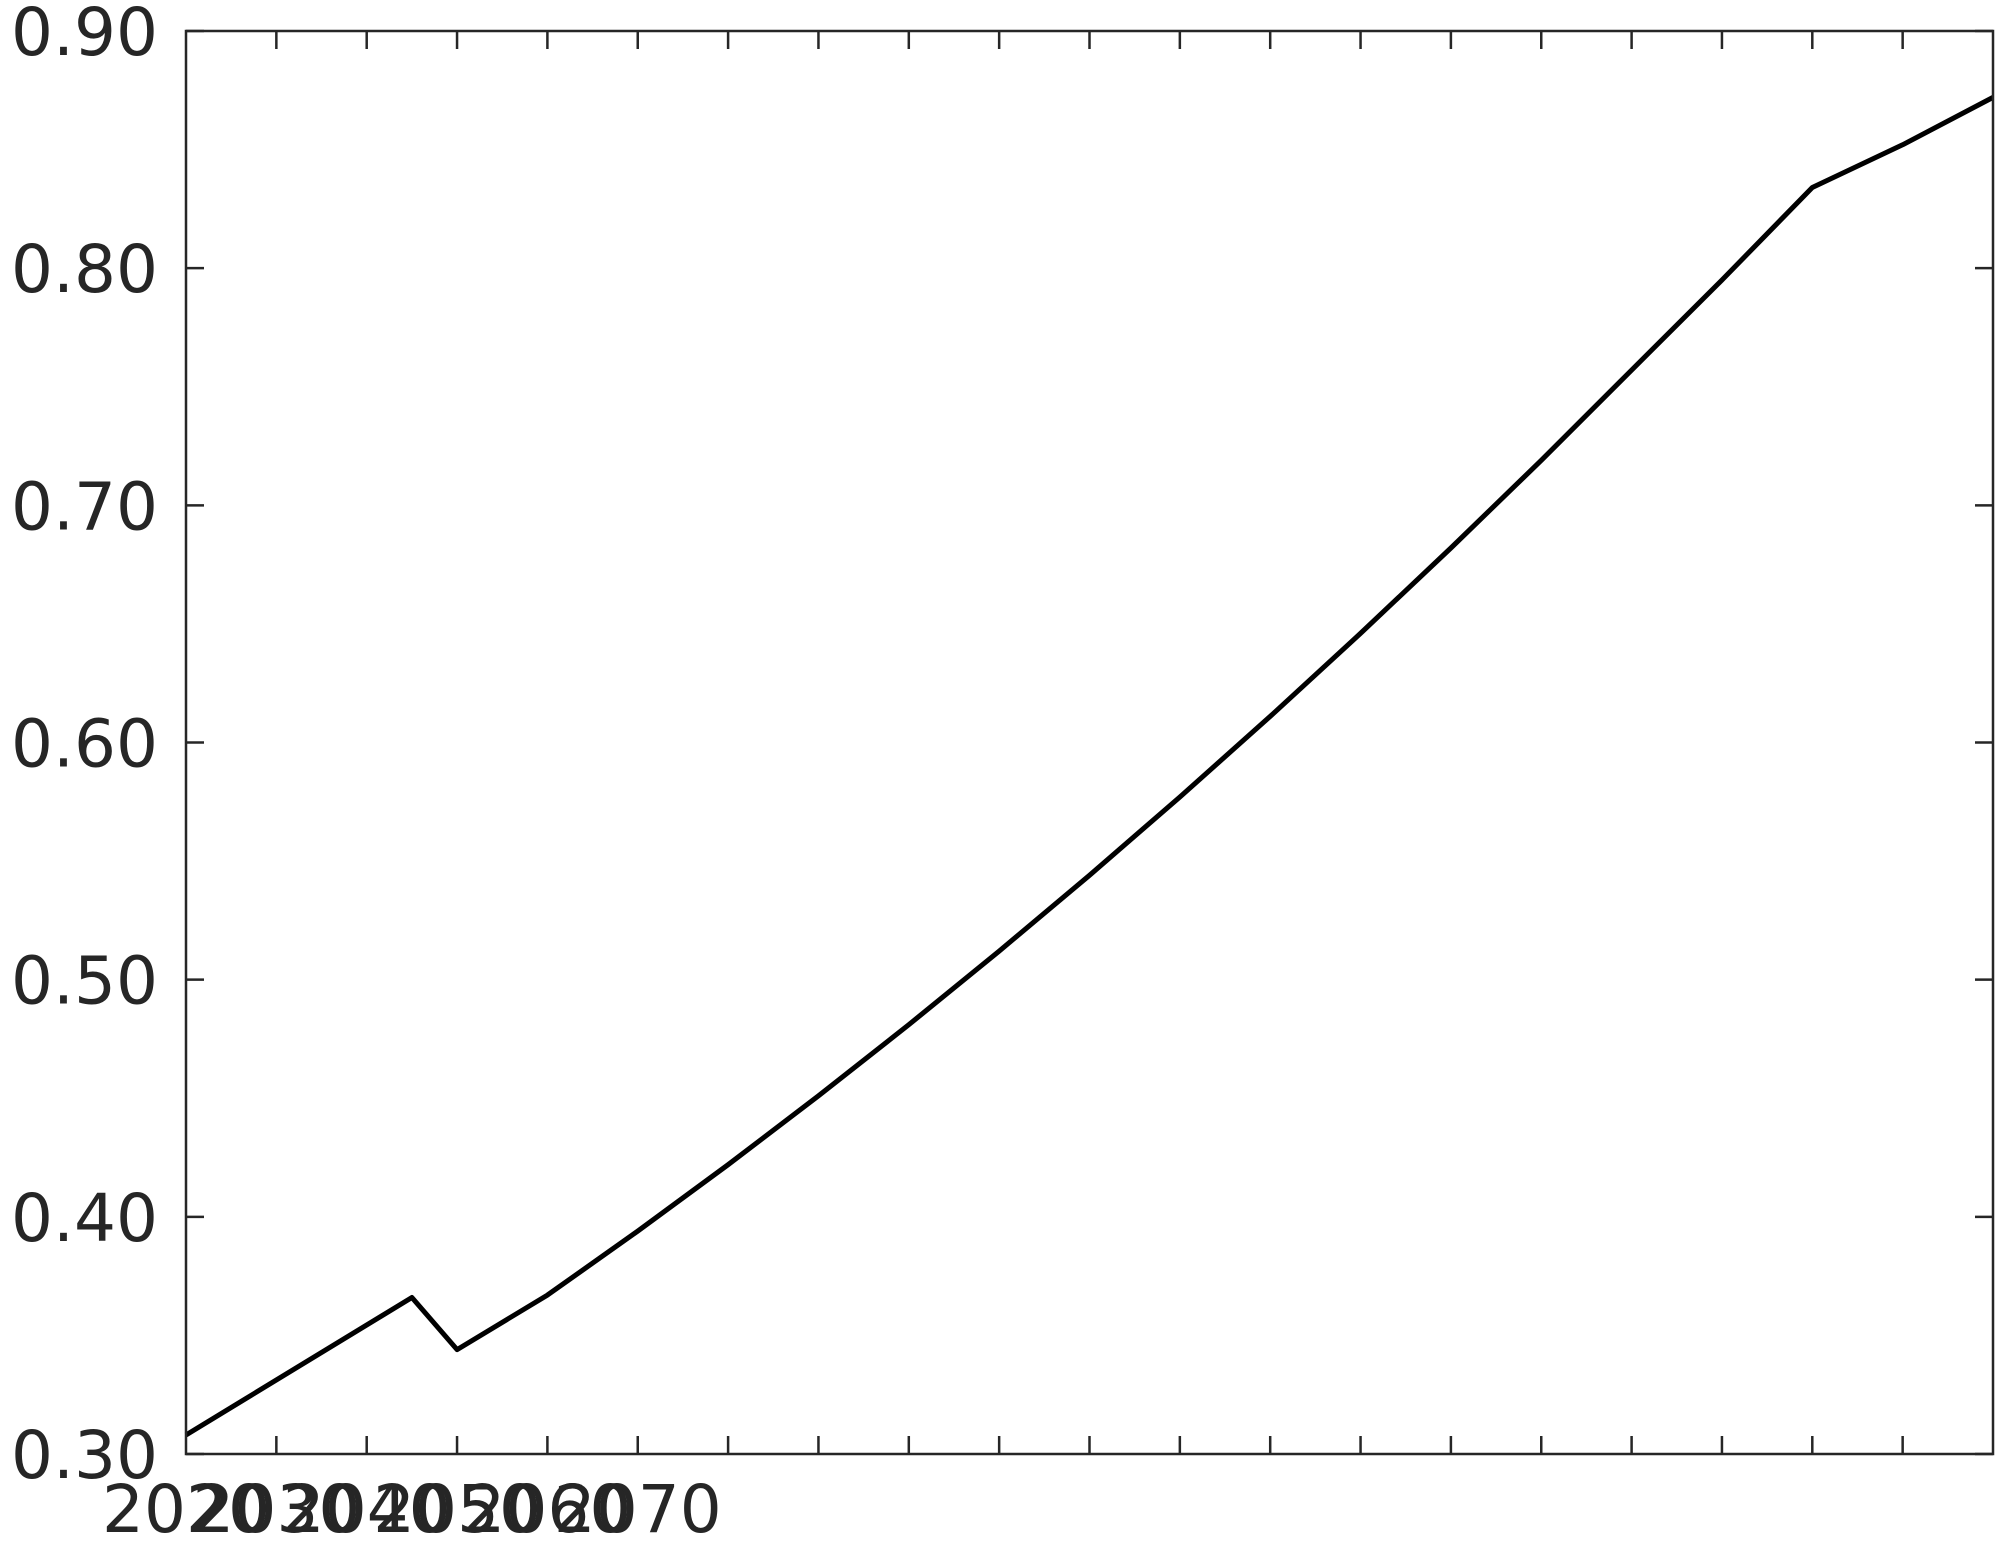  What do you see at coordinates (84, 269) in the screenshot?
I see `y-tick-label: 0.80` at bounding box center [84, 269].